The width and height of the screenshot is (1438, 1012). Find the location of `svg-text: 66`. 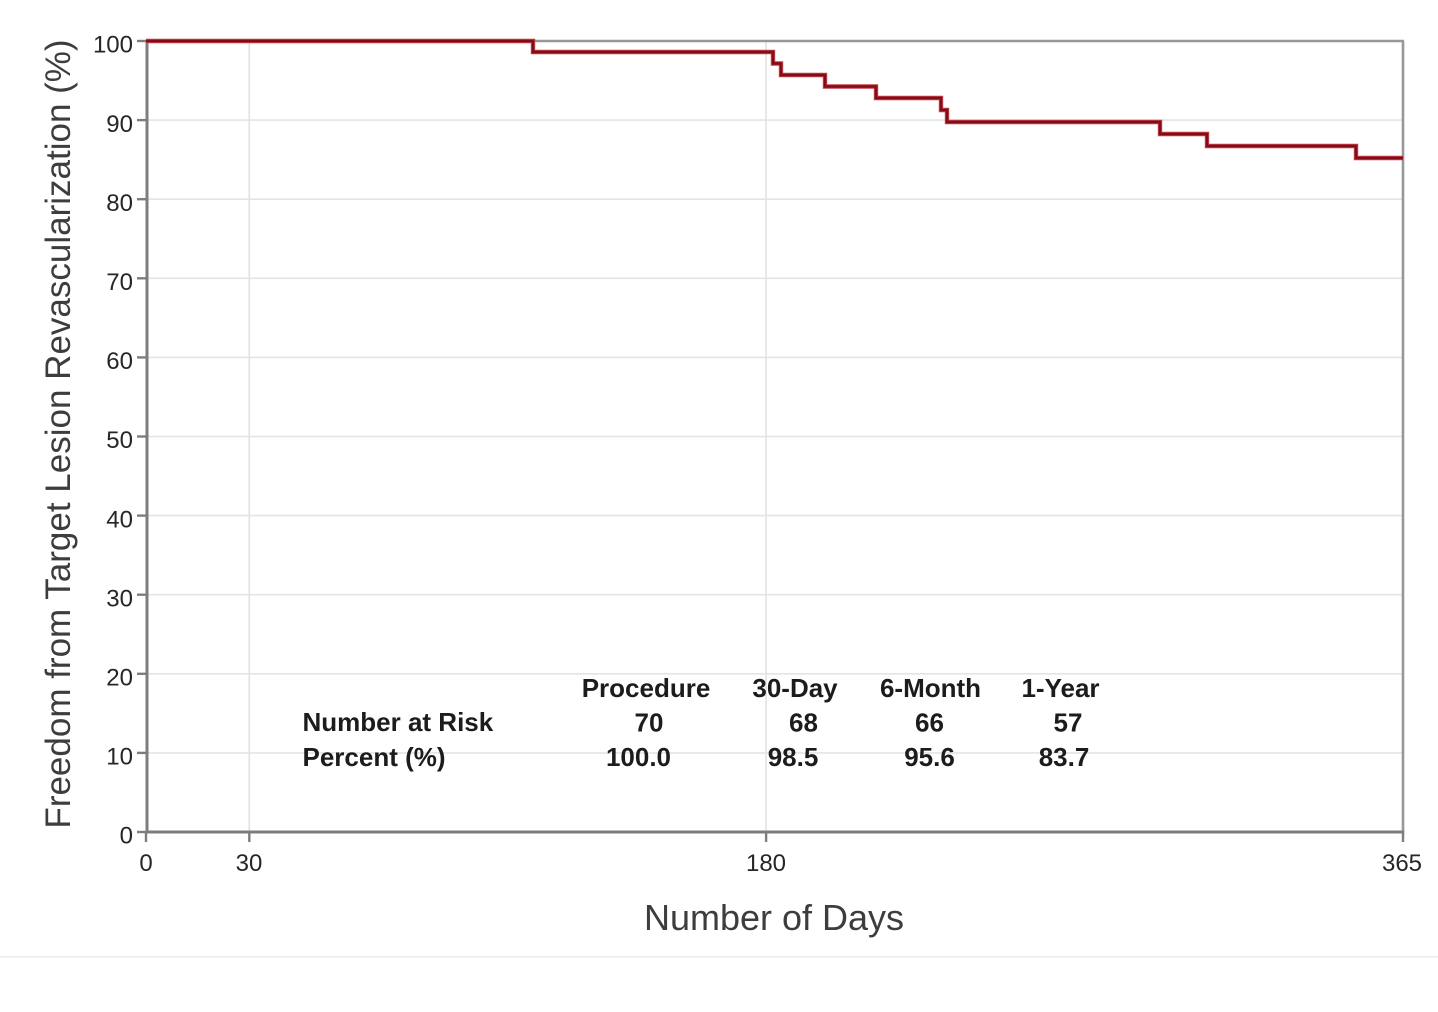

svg-text: 66 is located at coordinates (929, 723).